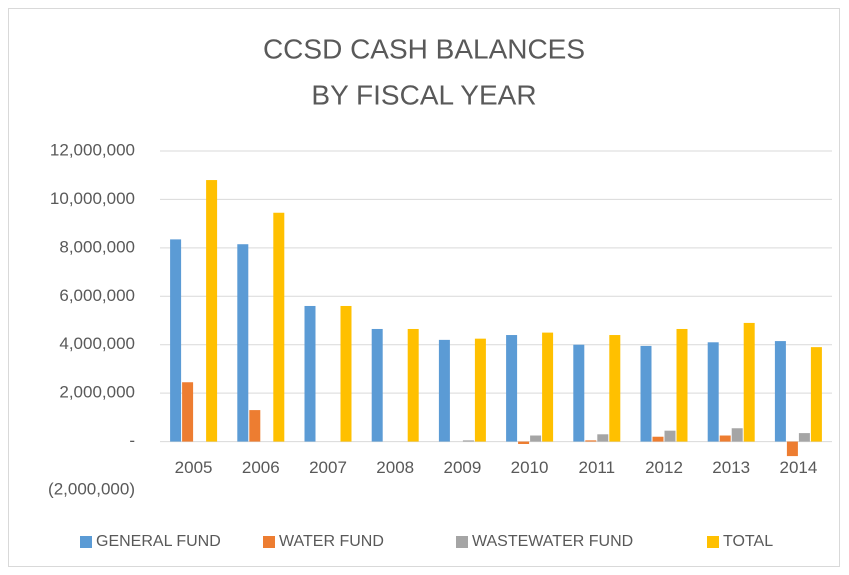 This screenshot has height=575, width=849. I want to click on y-tick-label: -, so click(132, 440).